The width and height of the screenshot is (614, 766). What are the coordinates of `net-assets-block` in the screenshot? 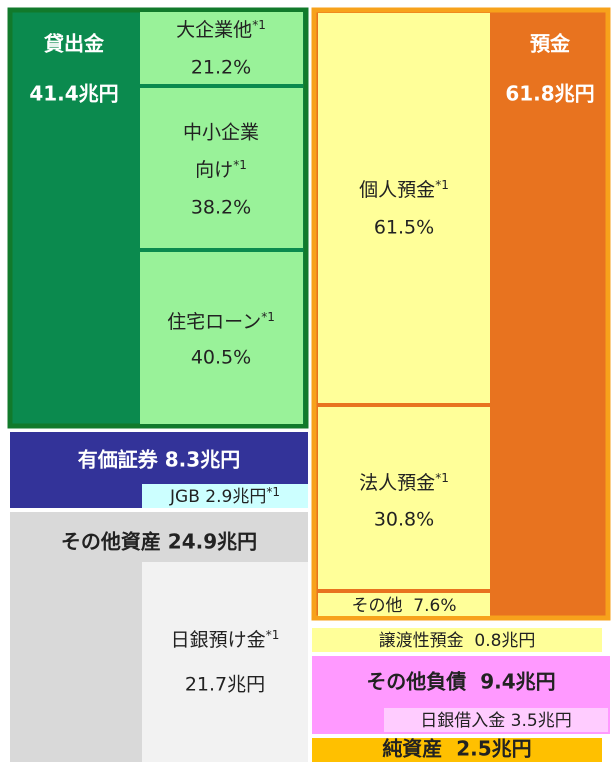 It's located at (457, 750).